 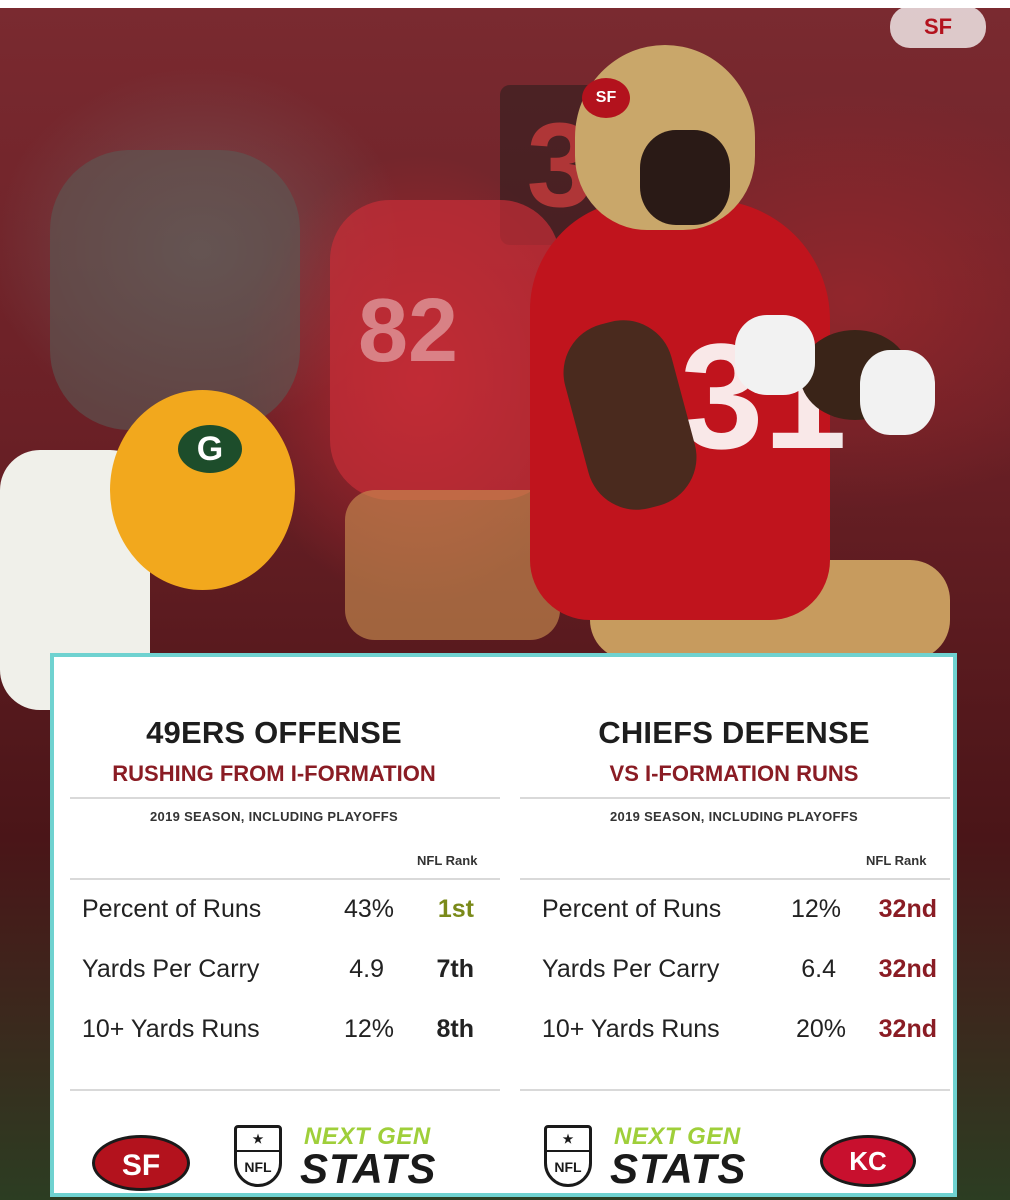 I want to click on stat-rank: 7th, so click(x=455, y=969).